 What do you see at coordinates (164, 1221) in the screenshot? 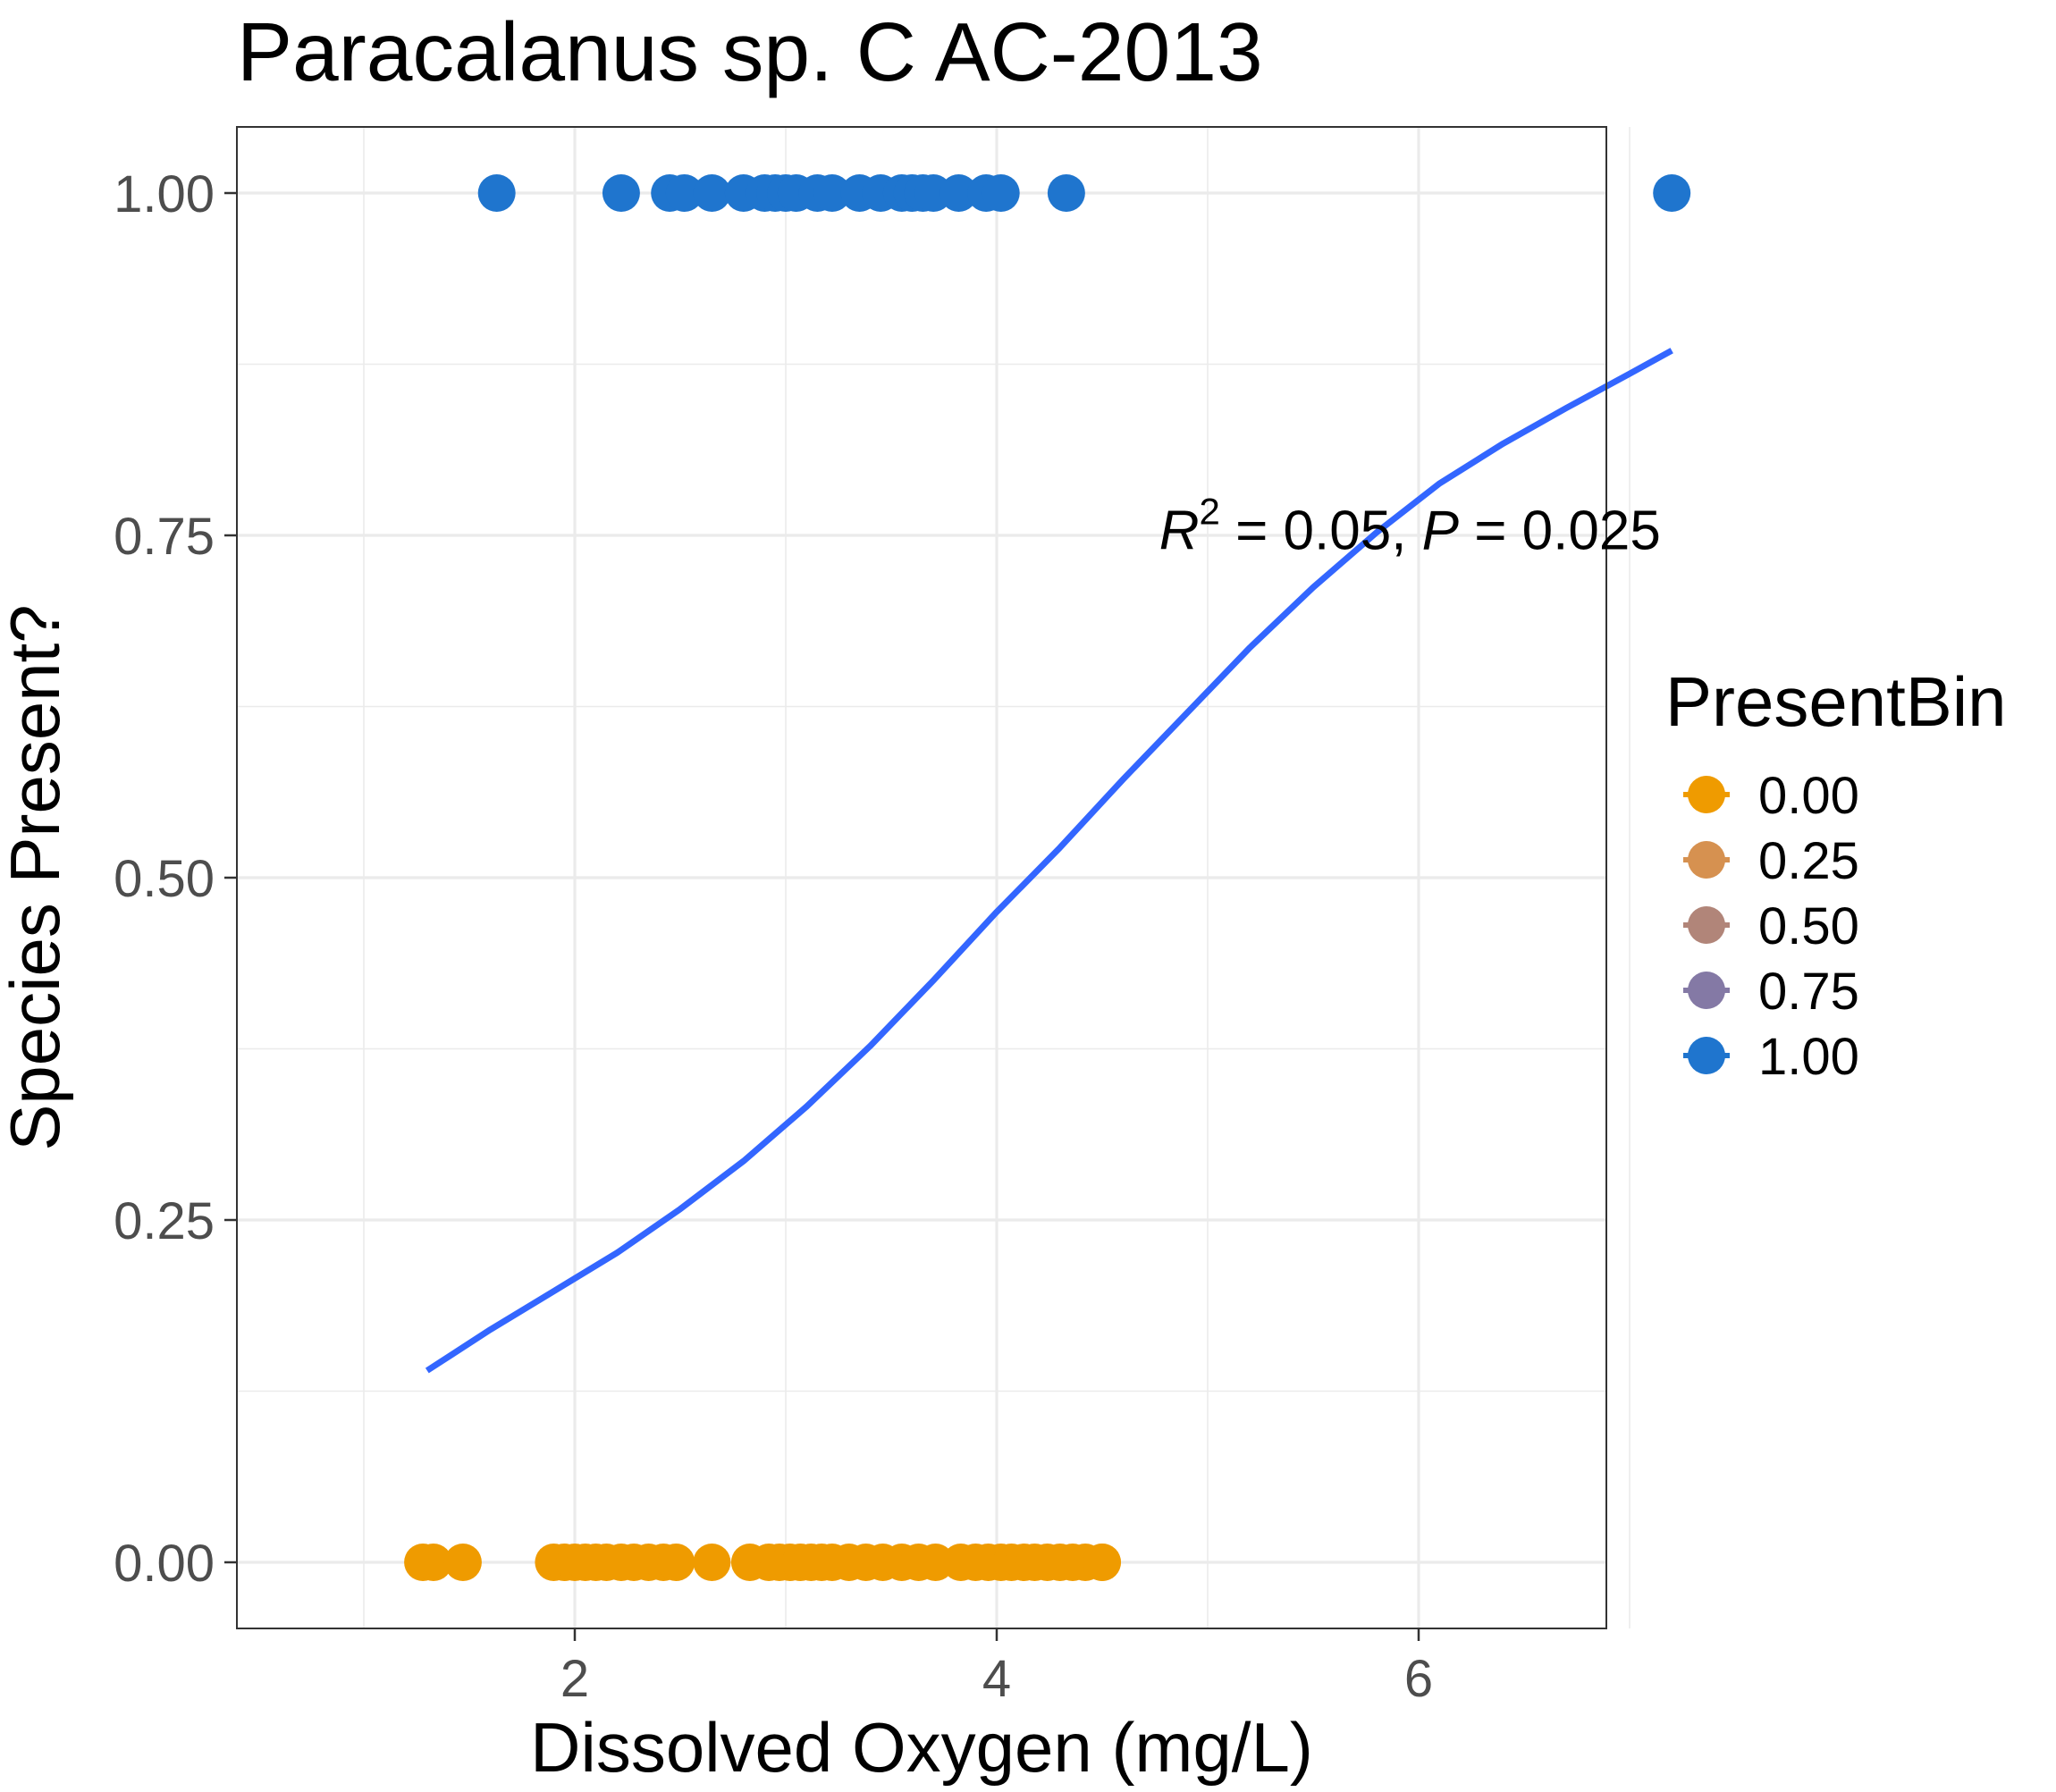
I see `y-tick-label: 0.25` at bounding box center [164, 1221].